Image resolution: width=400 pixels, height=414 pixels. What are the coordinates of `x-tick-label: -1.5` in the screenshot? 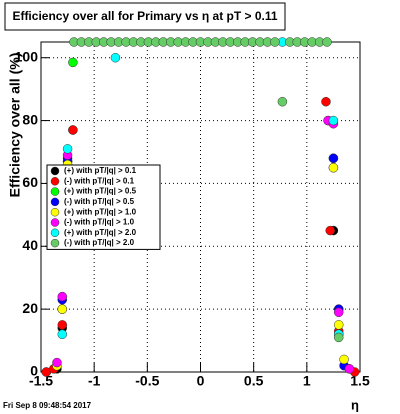 It's located at (41, 381).